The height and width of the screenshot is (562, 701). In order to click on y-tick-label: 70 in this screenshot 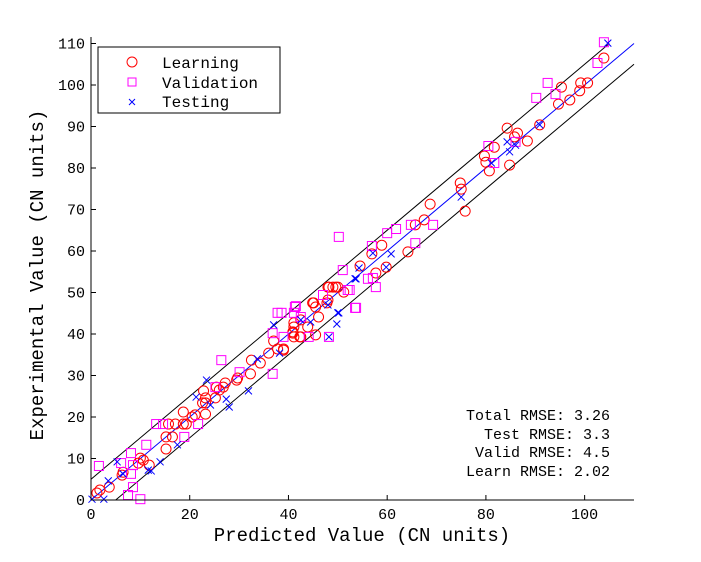, I will do `click(76, 211)`.